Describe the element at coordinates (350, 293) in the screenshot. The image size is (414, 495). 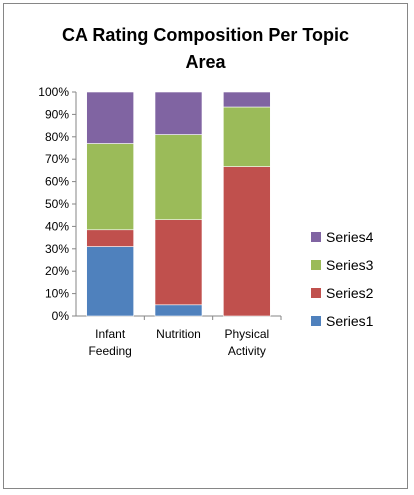
I see `legend-label-series2: Series2` at that location.